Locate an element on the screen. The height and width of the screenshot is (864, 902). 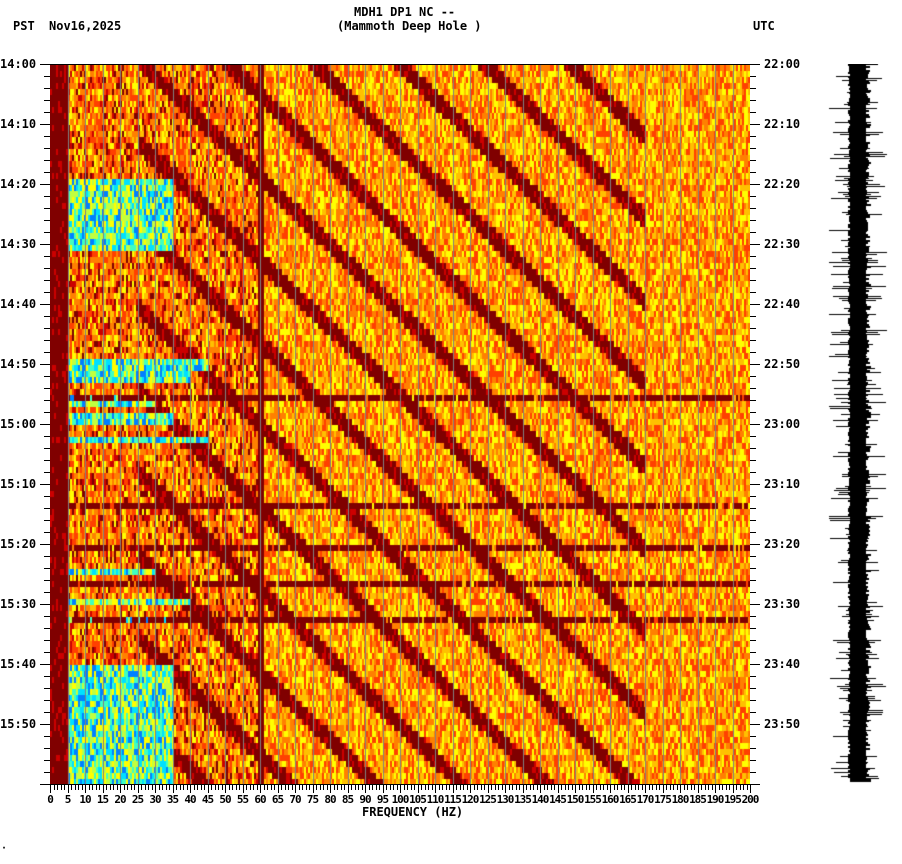
x-tick-label: 75 is located at coordinates (312, 799).